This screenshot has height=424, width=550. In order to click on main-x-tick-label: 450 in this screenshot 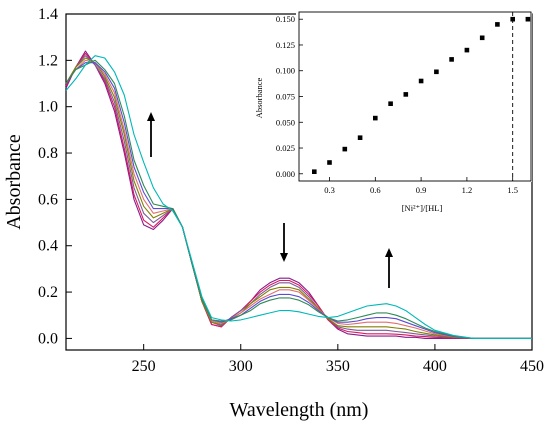, I will do `click(532, 366)`.